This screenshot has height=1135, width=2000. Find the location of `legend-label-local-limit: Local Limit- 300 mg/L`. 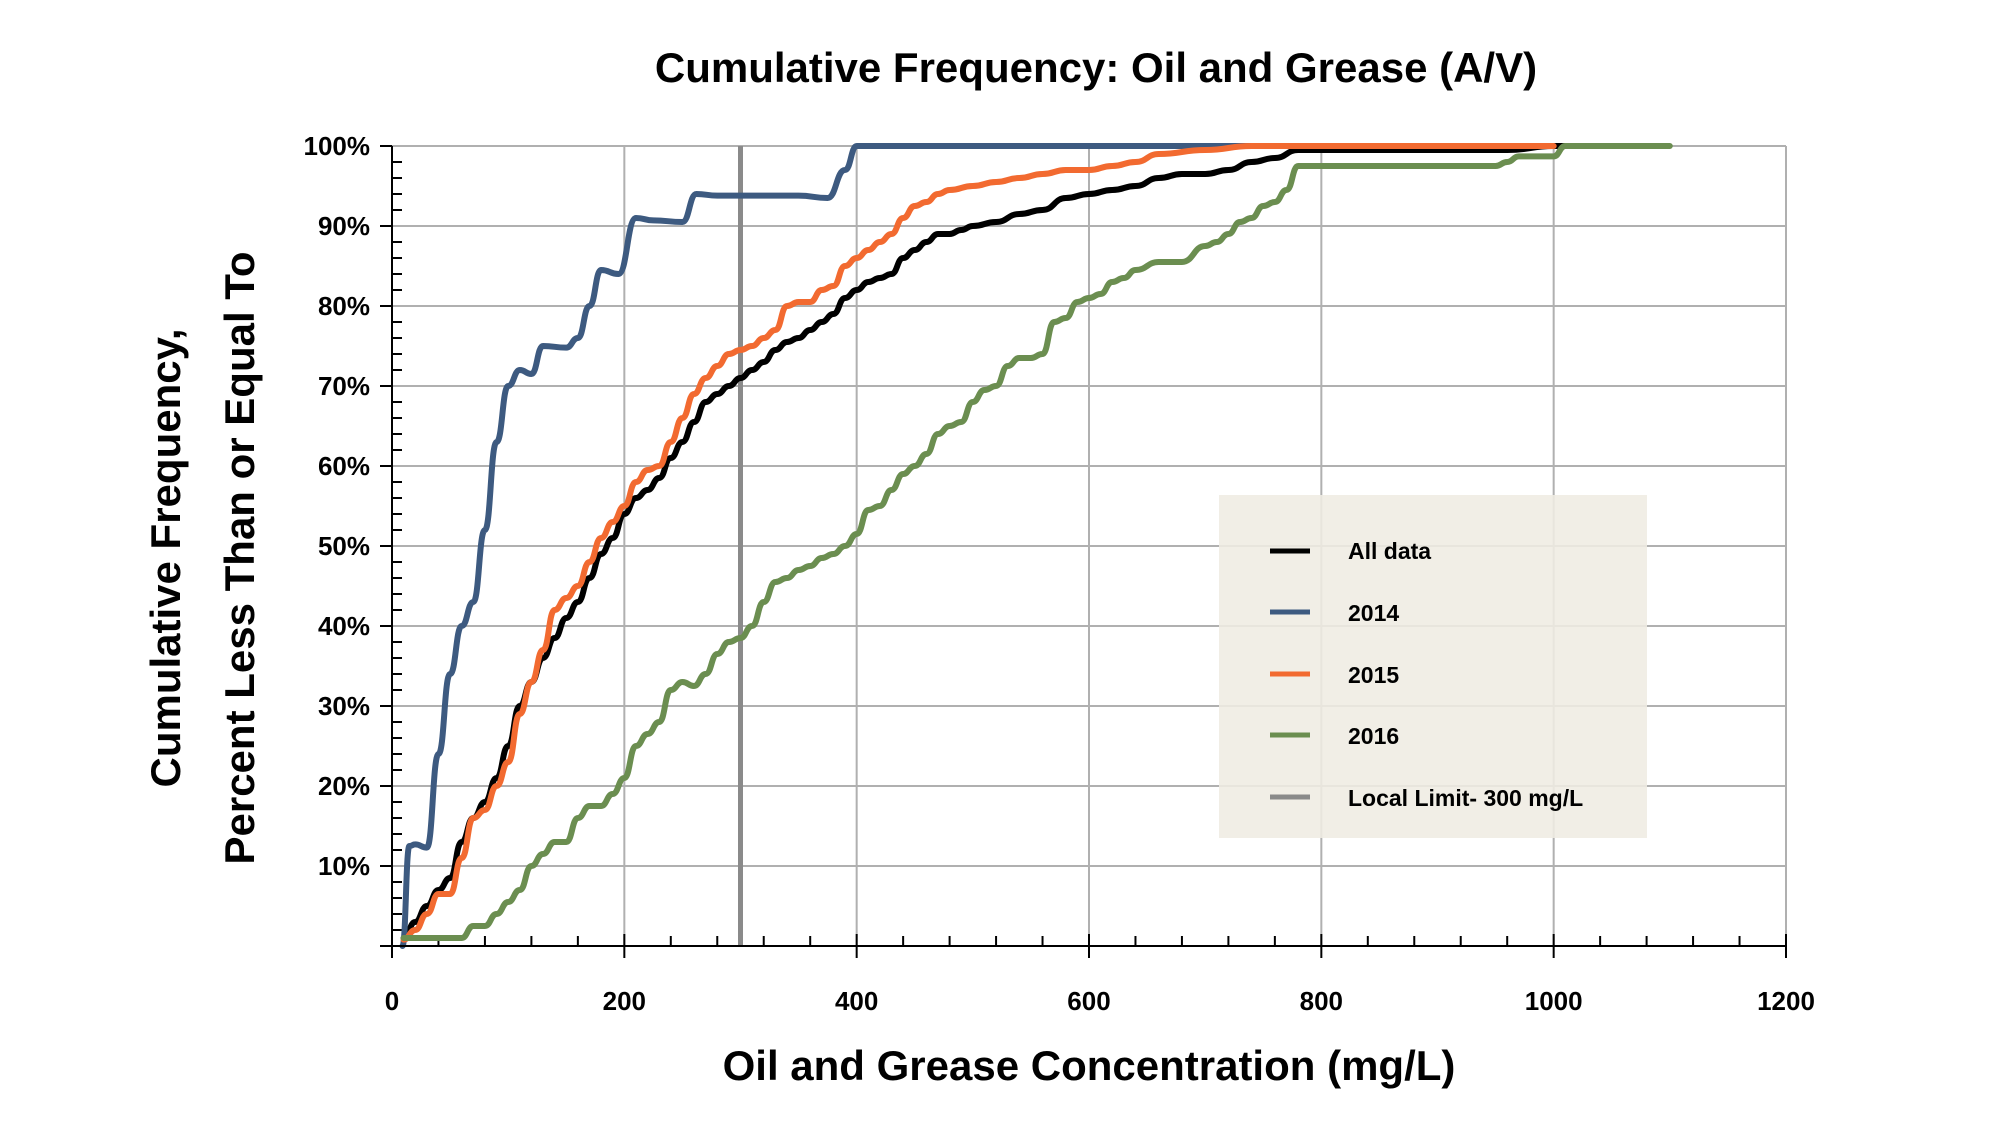

legend-label-local-limit: Local Limit- 300 mg/L is located at coordinates (1465, 798).